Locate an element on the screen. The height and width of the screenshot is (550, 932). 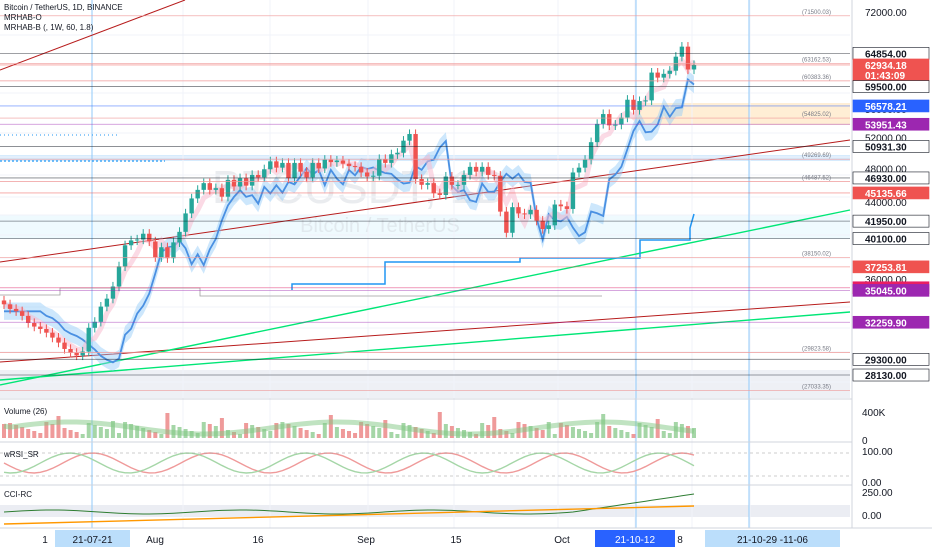
wrsi-scale-max: 100.00 is located at coordinates (877, 452).